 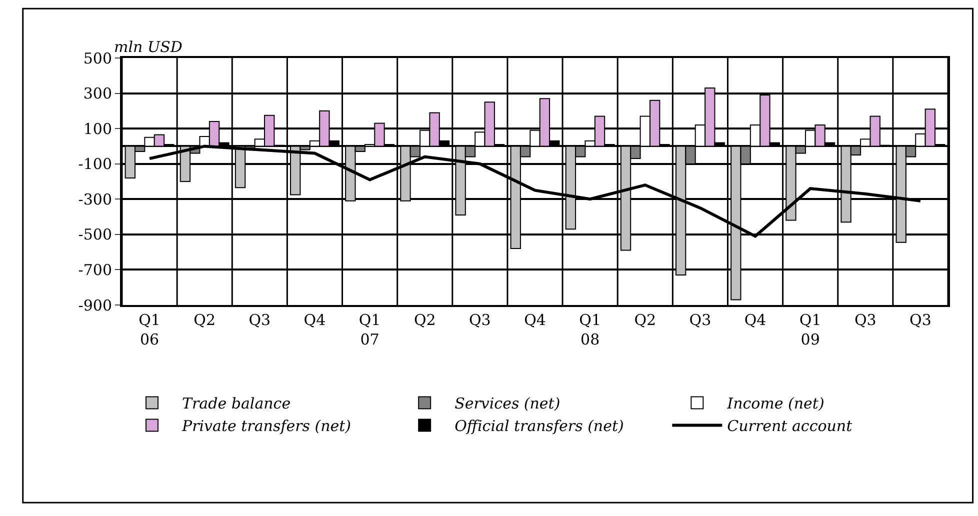 What do you see at coordinates (790, 426) in the screenshot?
I see `legend-label: Current account` at bounding box center [790, 426].